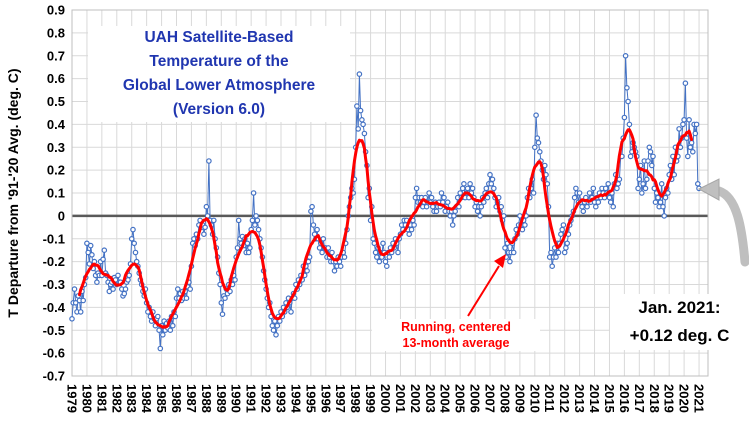 This screenshot has height=432, width=749. Describe the element at coordinates (310, 398) in the screenshot. I see `svg-text: 1995` at that location.